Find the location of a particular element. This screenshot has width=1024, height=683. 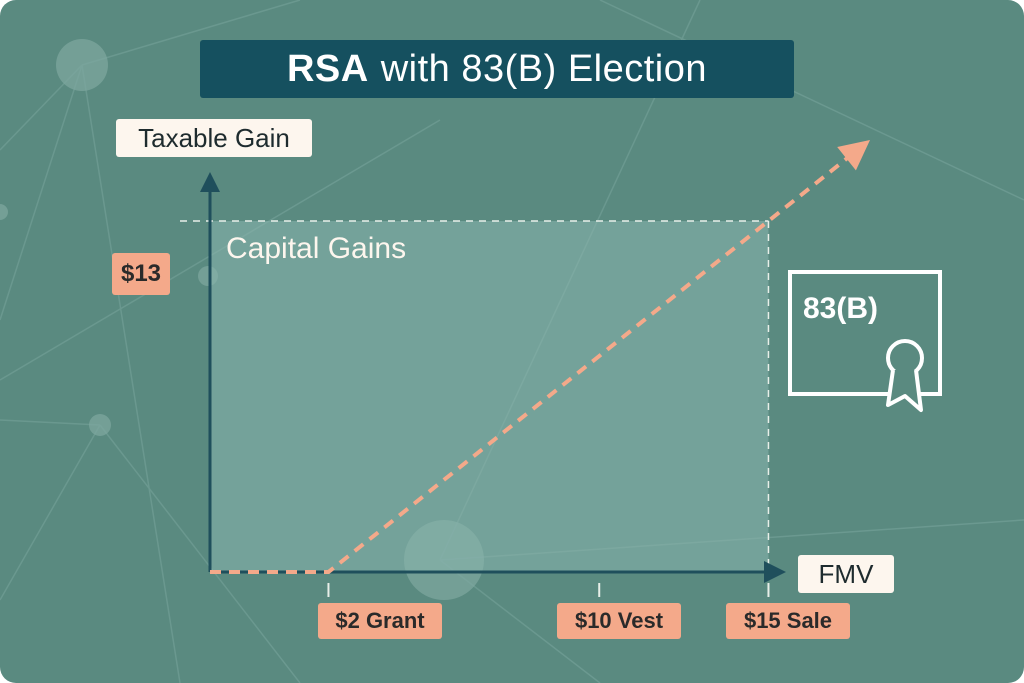

series-arrow-icon is located at coordinates (853, 155).